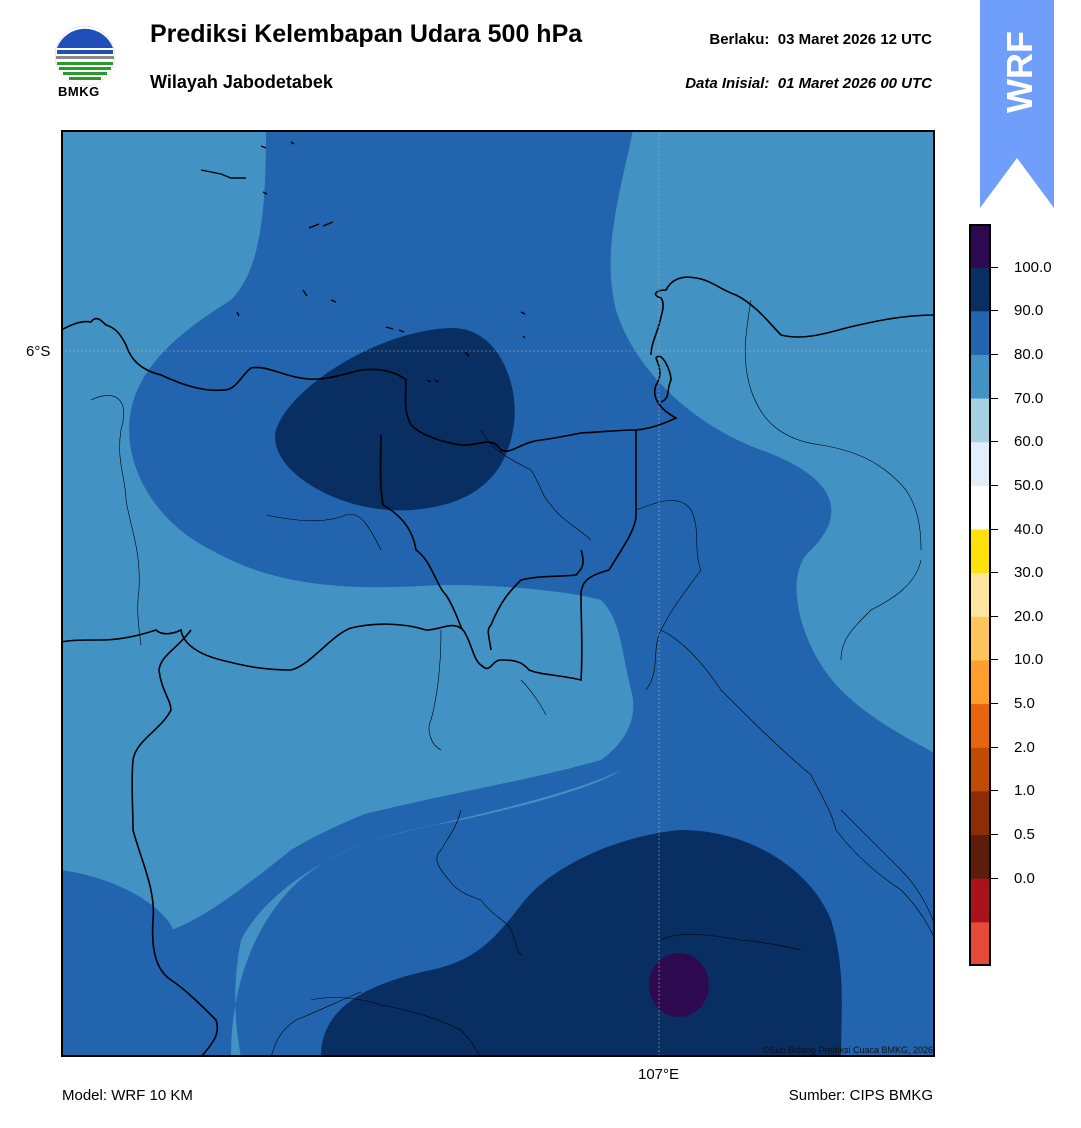 The height and width of the screenshot is (1128, 1081). Describe the element at coordinates (1029, 354) in the screenshot. I see `colorbar-label: 80.0` at that location.